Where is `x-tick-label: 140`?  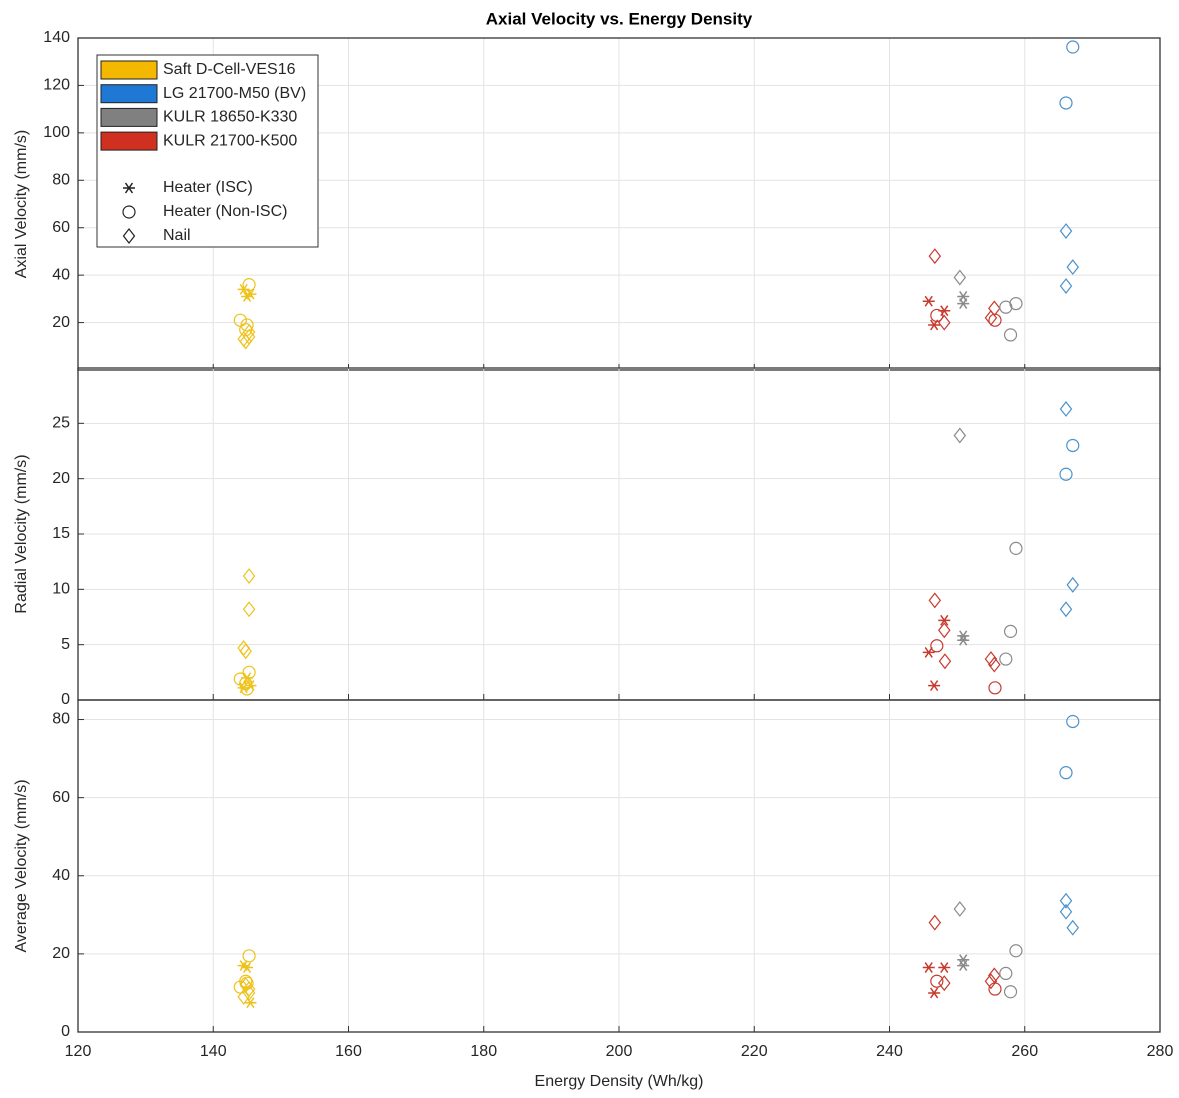 x-tick-label: 140 is located at coordinates (213, 1051).